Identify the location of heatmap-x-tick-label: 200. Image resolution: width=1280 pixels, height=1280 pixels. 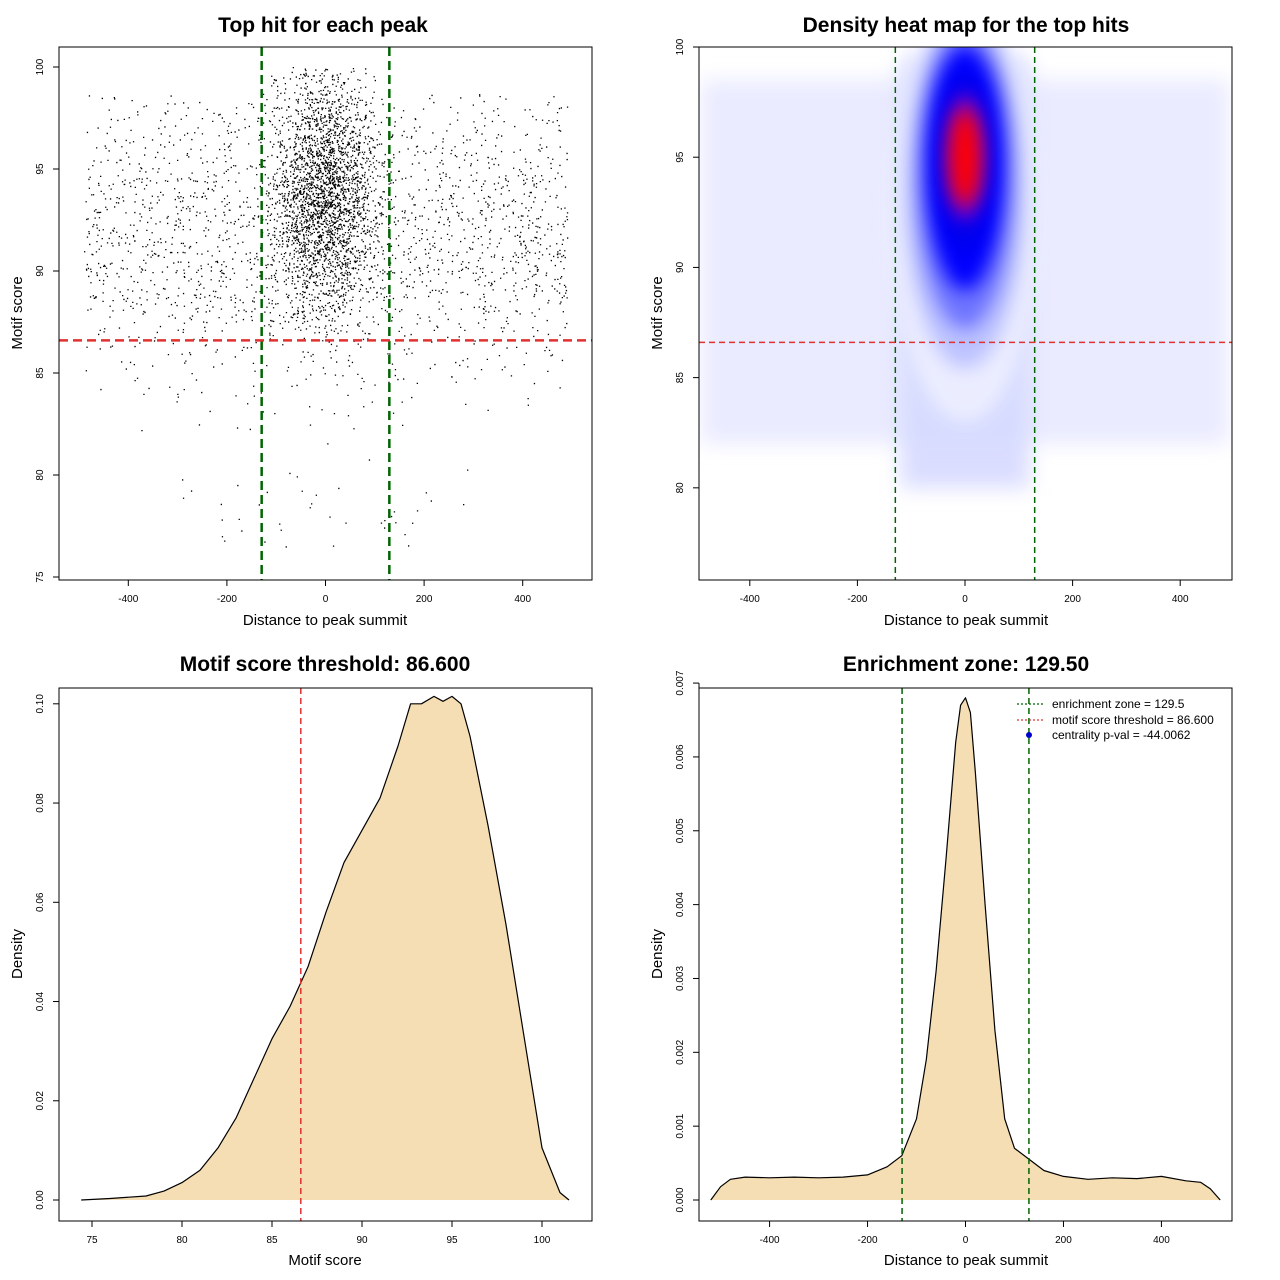
(1072, 599).